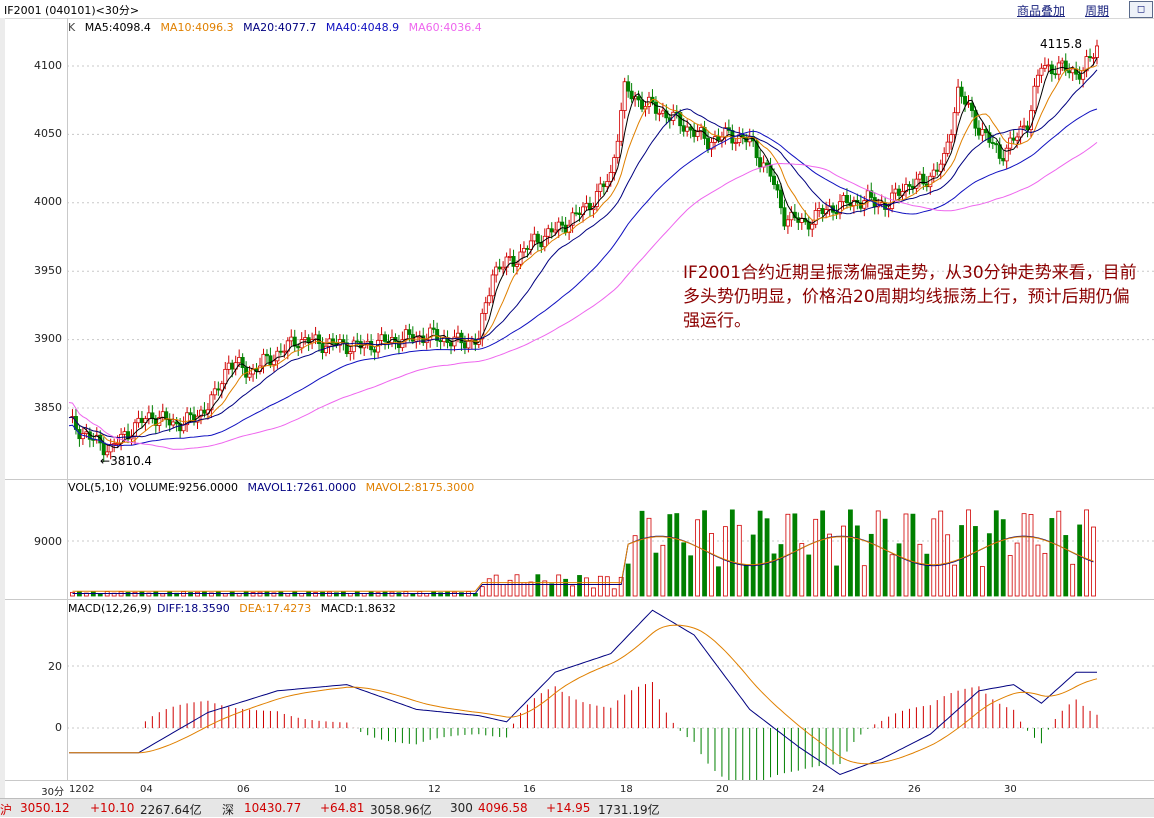 The width and height of the screenshot is (1154, 818). What do you see at coordinates (36, 399) in the screenshot?
I see `y-axis-column` at bounding box center [36, 399].